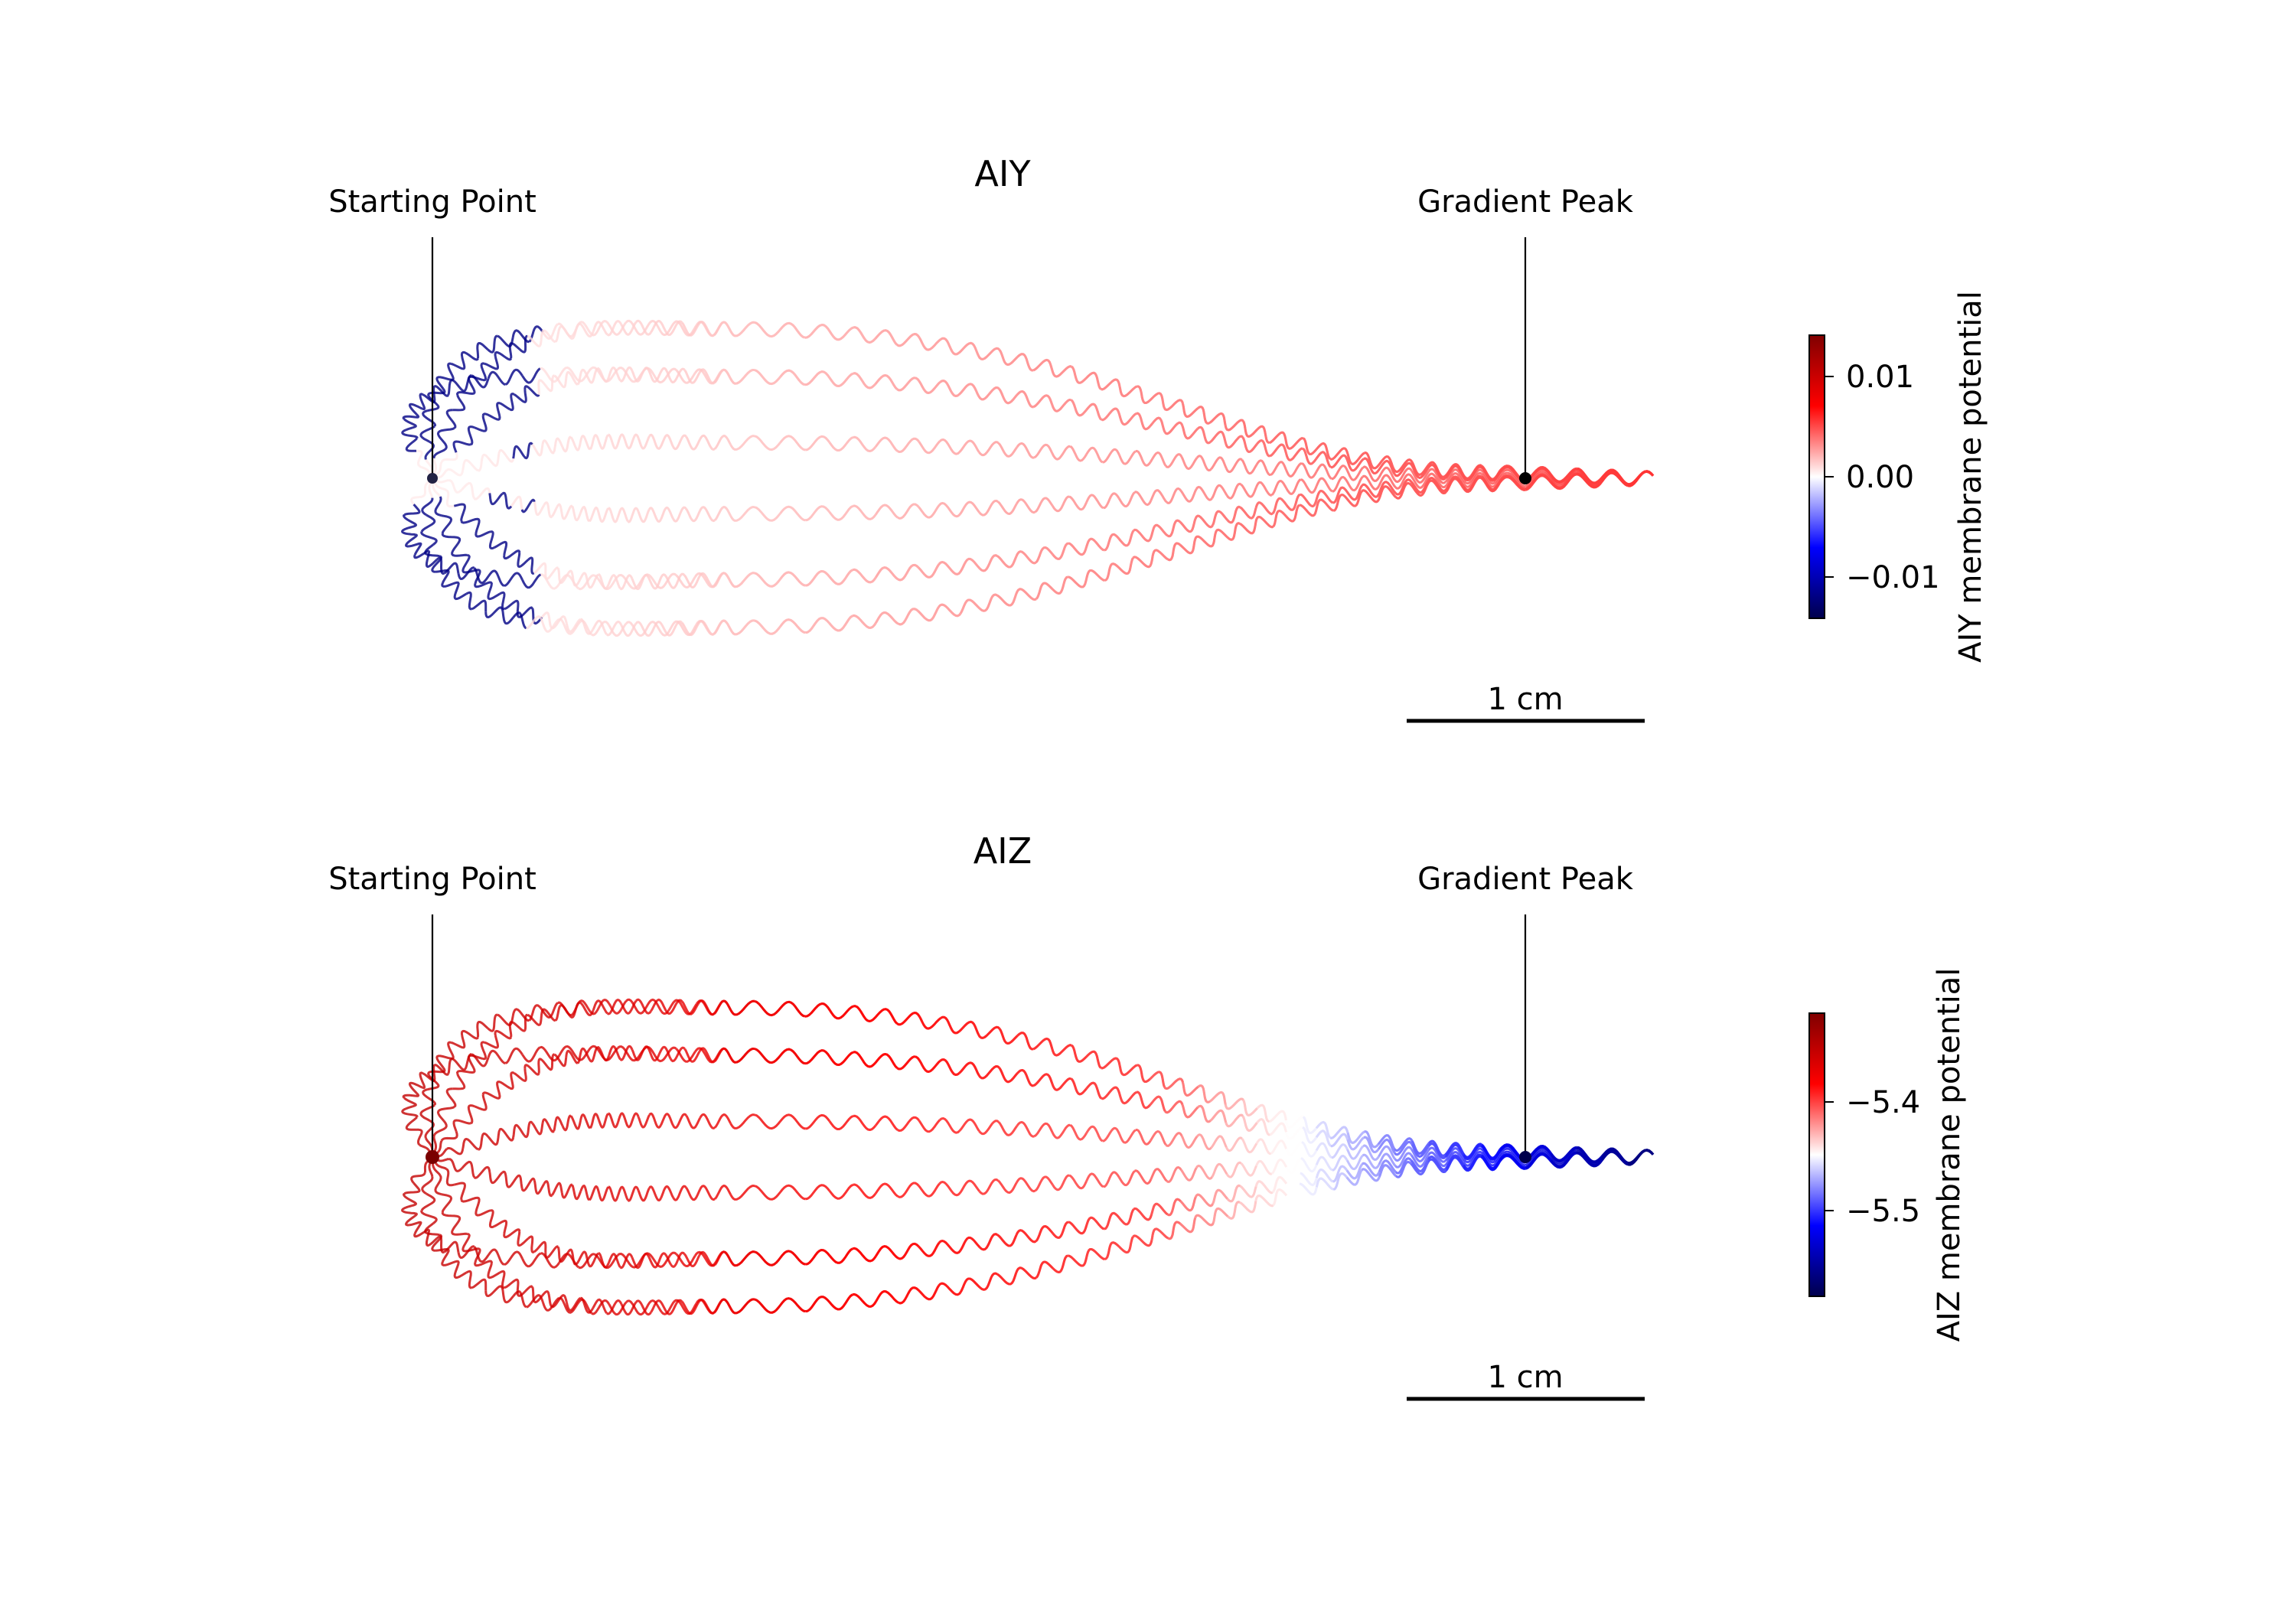 The height and width of the screenshot is (1607, 2296). What do you see at coordinates (1028, 478) in the screenshot?
I see `trajectories-aiy` at bounding box center [1028, 478].